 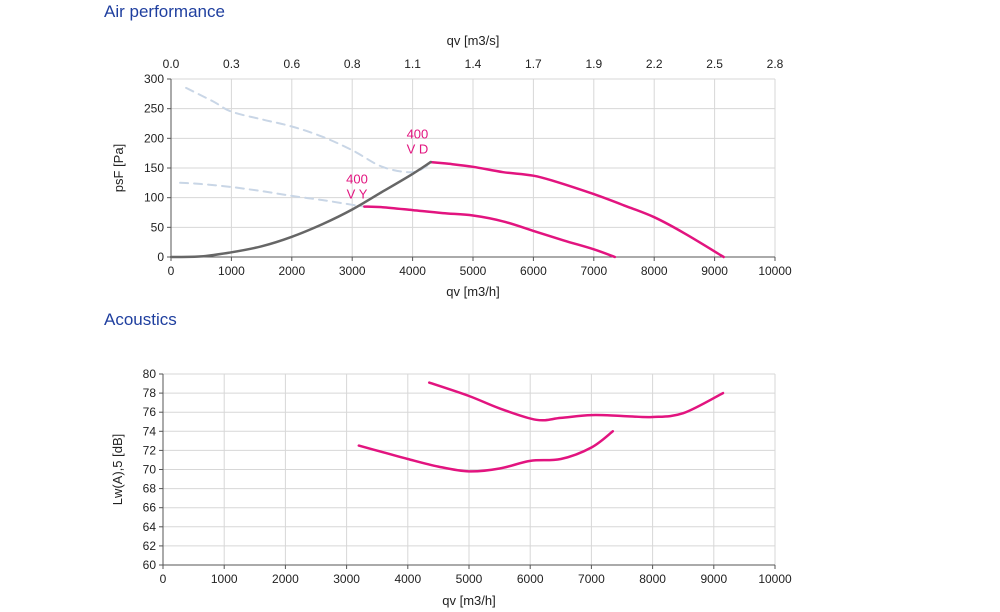 What do you see at coordinates (714, 64) in the screenshot?
I see `top-x-tick-label: 2.5` at bounding box center [714, 64].